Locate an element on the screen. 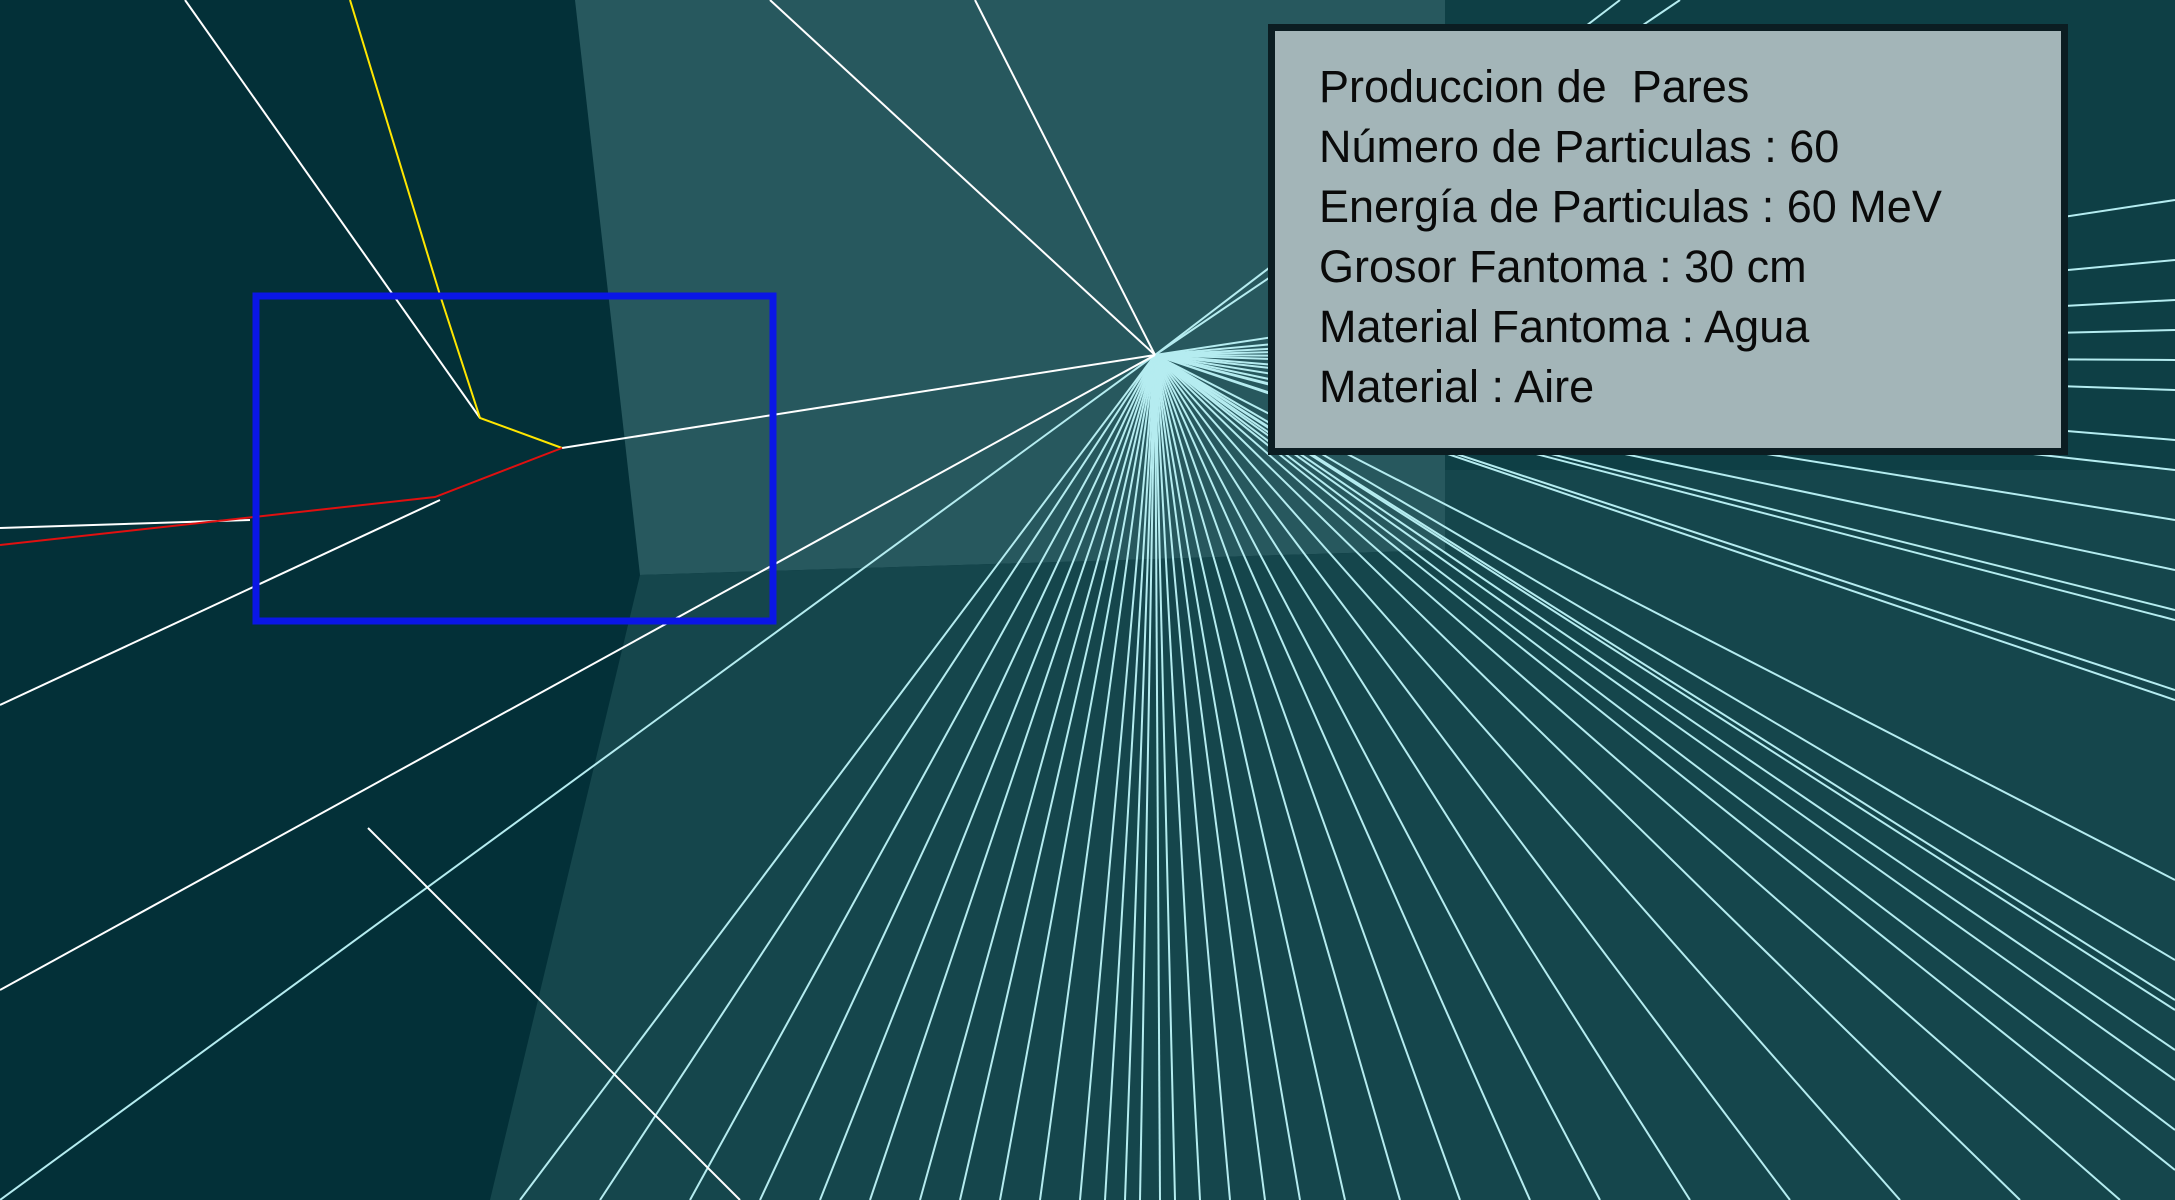  info-particle-energy: Energía de Particulas : 60 MeV is located at coordinates (1630, 206).